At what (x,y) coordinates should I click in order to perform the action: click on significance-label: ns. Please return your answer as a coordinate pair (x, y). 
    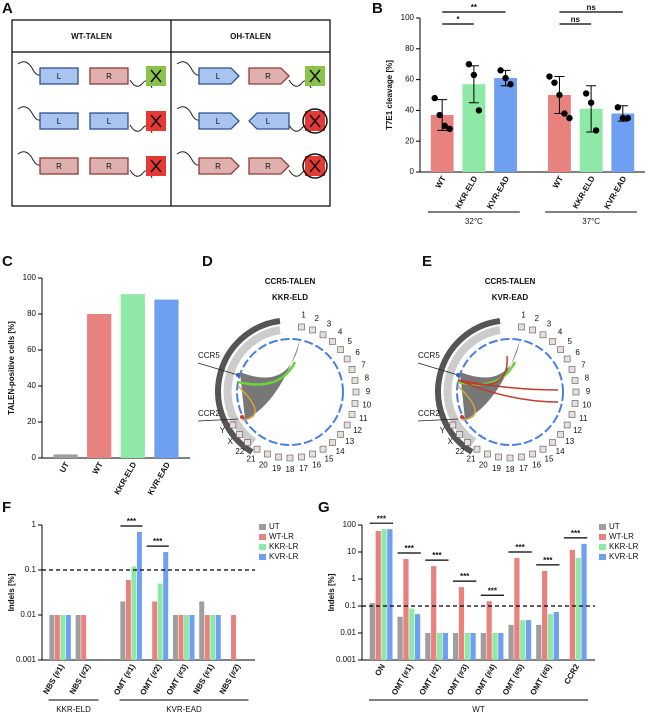
    Looking at the image, I should click on (576, 19).